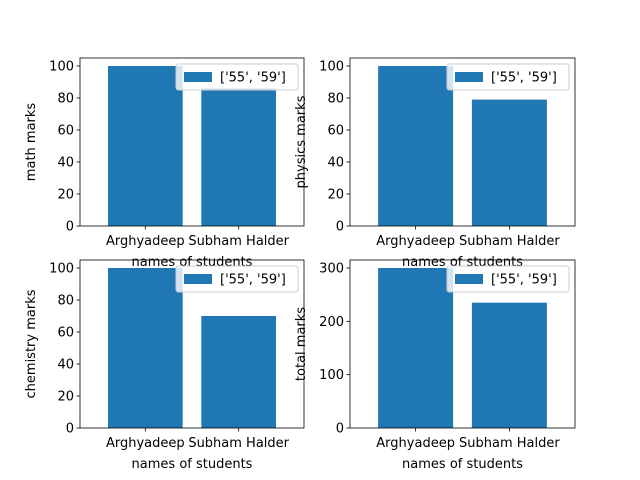  What do you see at coordinates (301, 344) in the screenshot?
I see `y-axis-label: total marks` at bounding box center [301, 344].